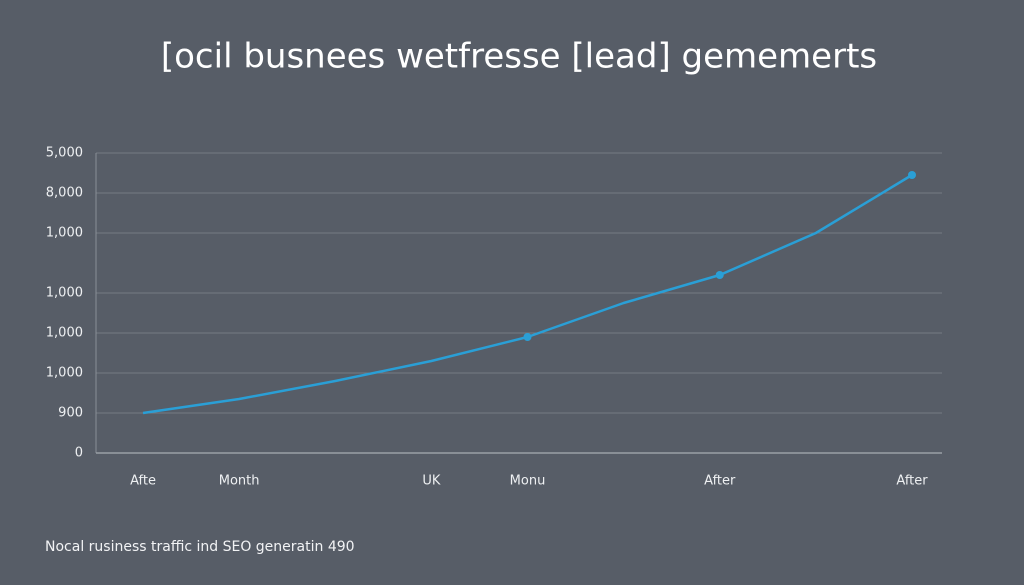 The width and height of the screenshot is (1024, 585). Describe the element at coordinates (64, 153) in the screenshot. I see `y-tick-label: 5,000` at that location.